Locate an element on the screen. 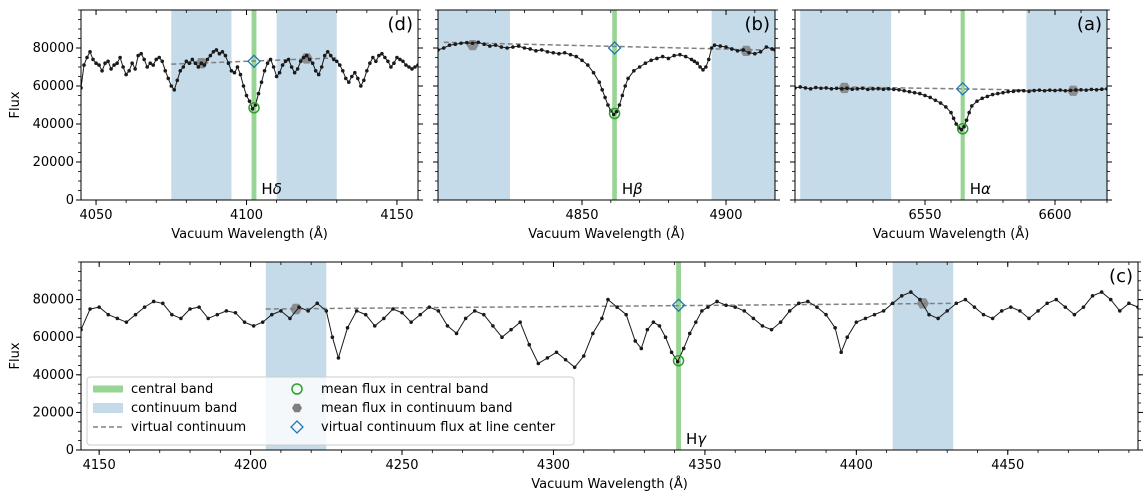  x-axis-title: Vacuum Wavelength (Å) is located at coordinates (609, 484).